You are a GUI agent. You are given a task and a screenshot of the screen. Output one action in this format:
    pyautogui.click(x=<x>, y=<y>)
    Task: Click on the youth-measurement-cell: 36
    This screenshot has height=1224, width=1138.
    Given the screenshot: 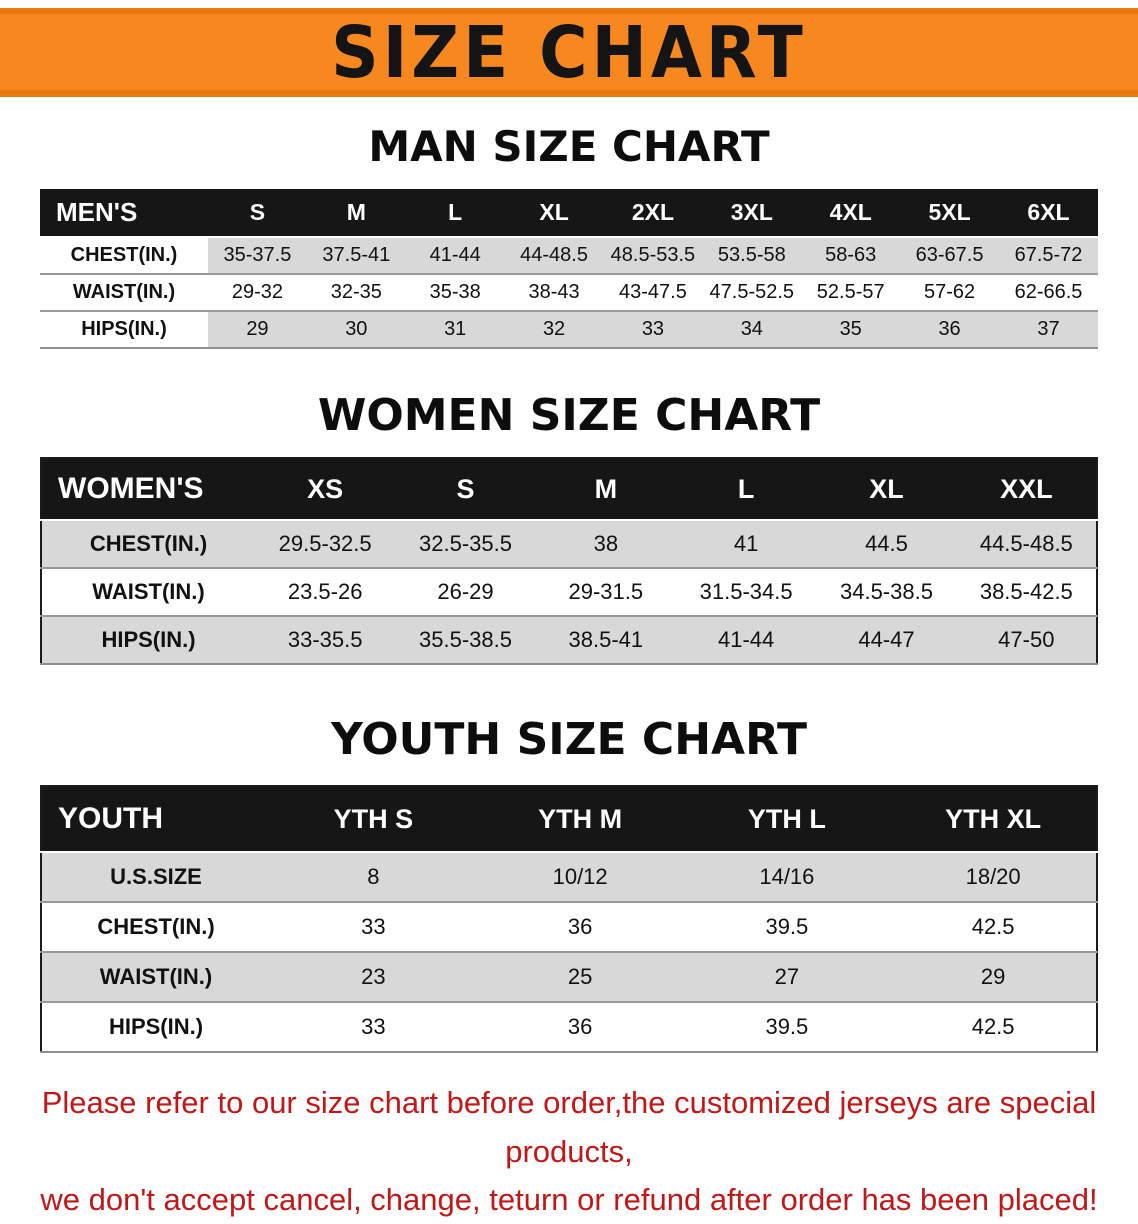 What is the action you would take?
    pyautogui.click(x=580, y=927)
    